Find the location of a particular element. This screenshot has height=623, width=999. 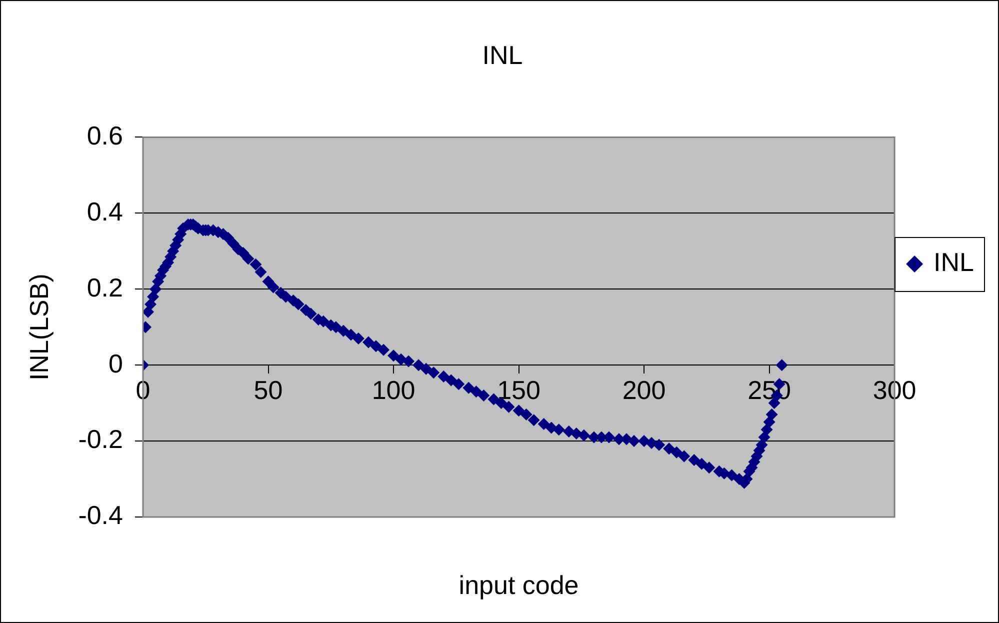

x-tick-label: 300 is located at coordinates (894, 389).